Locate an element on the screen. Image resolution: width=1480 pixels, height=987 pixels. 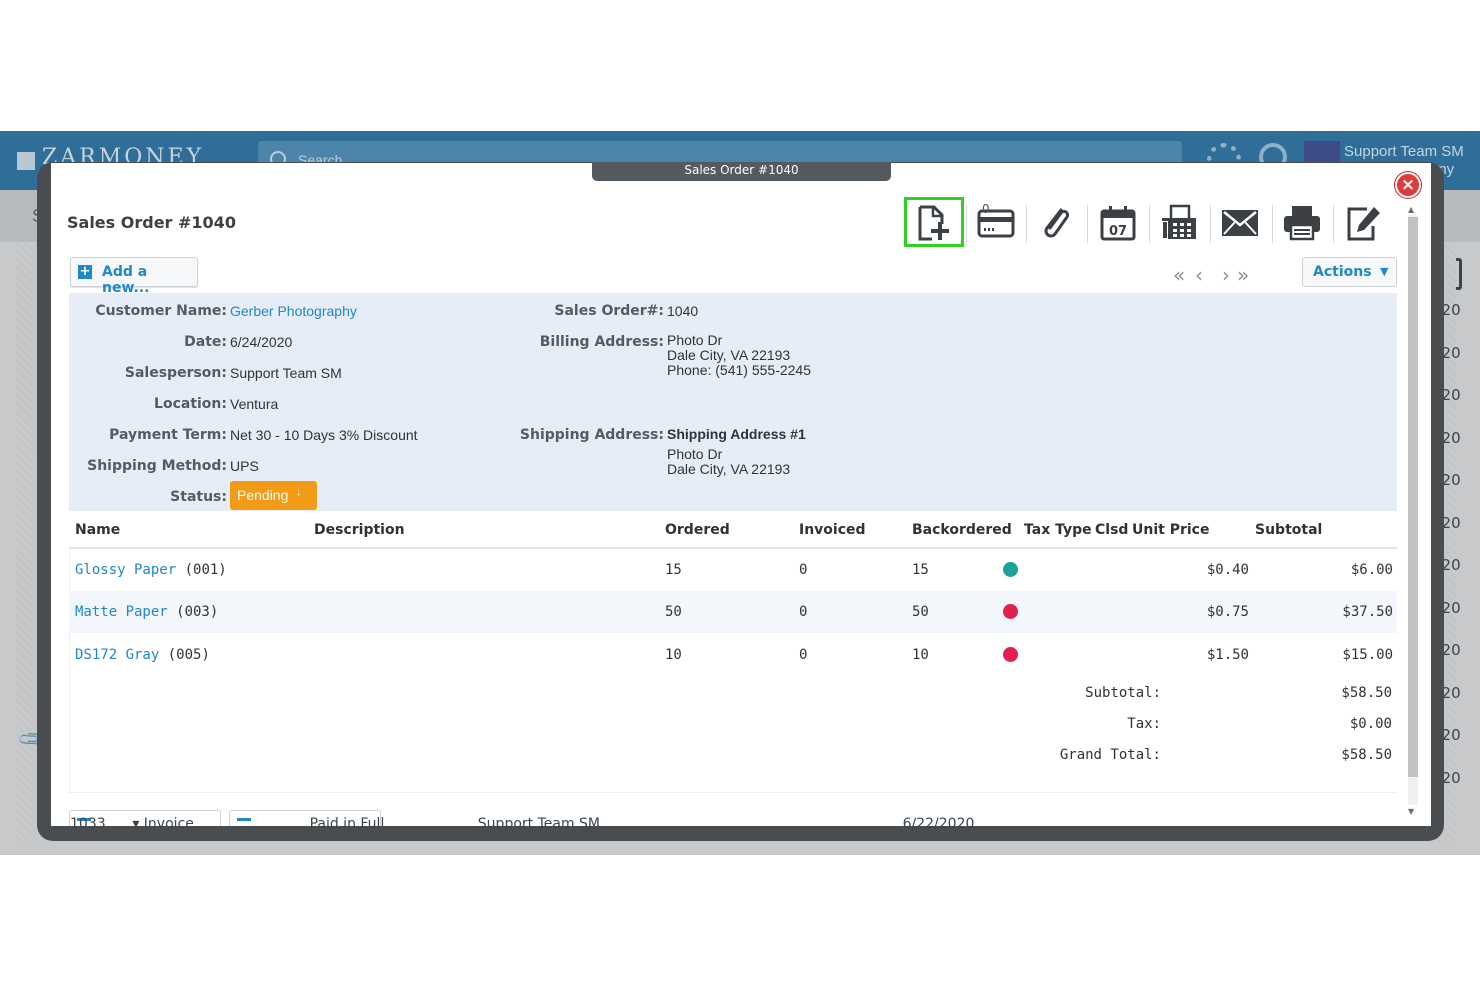
billing-line: Photo Dr is located at coordinates (695, 340).